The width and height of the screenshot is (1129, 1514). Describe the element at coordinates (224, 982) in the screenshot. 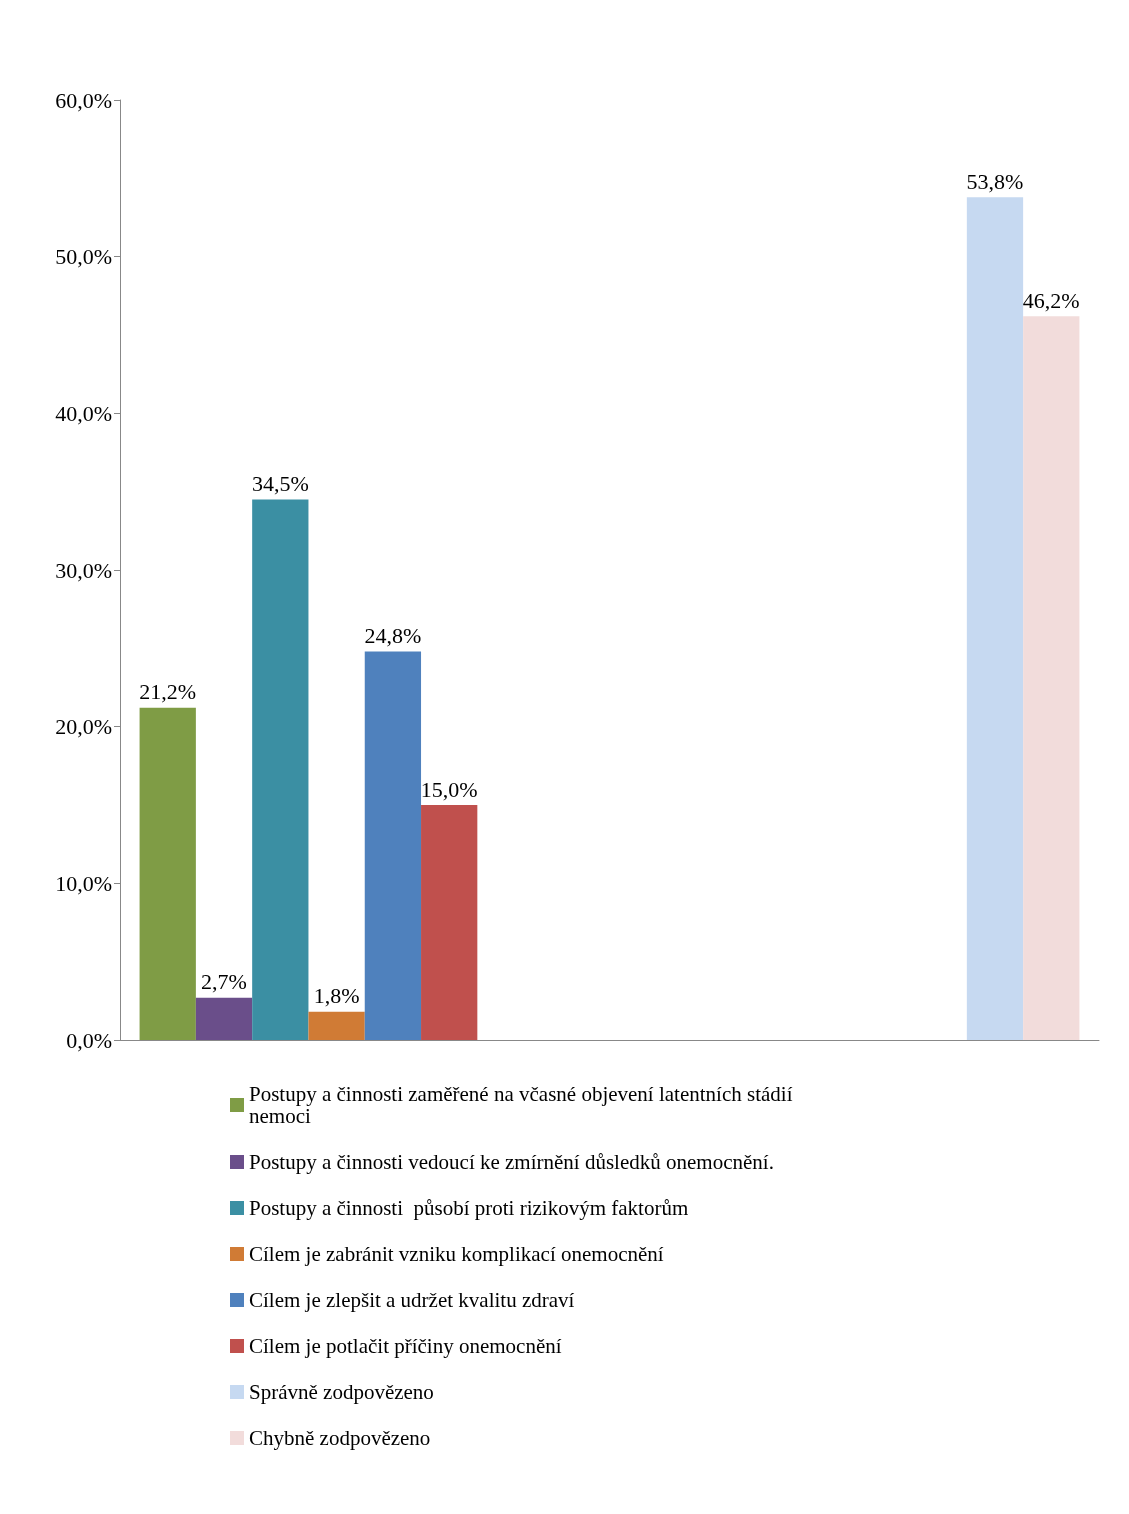

I see `data-label: 2,7%` at that location.